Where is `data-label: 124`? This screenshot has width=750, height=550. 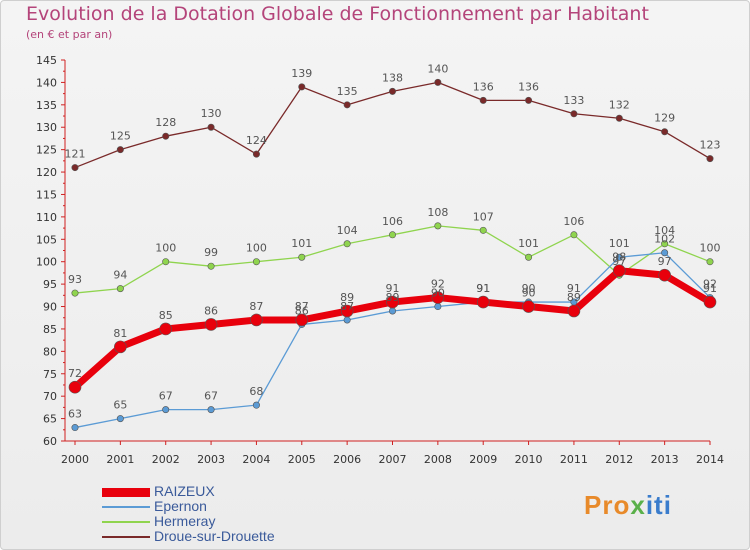
data-label: 124 is located at coordinates (256, 140).